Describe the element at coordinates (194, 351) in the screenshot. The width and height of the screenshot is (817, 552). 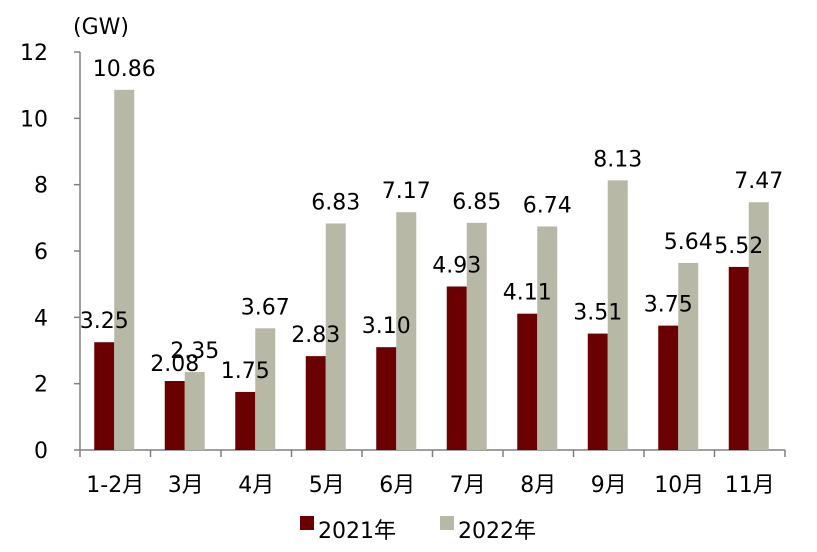
I see `data-label-2022年-3月: 2.35` at that location.